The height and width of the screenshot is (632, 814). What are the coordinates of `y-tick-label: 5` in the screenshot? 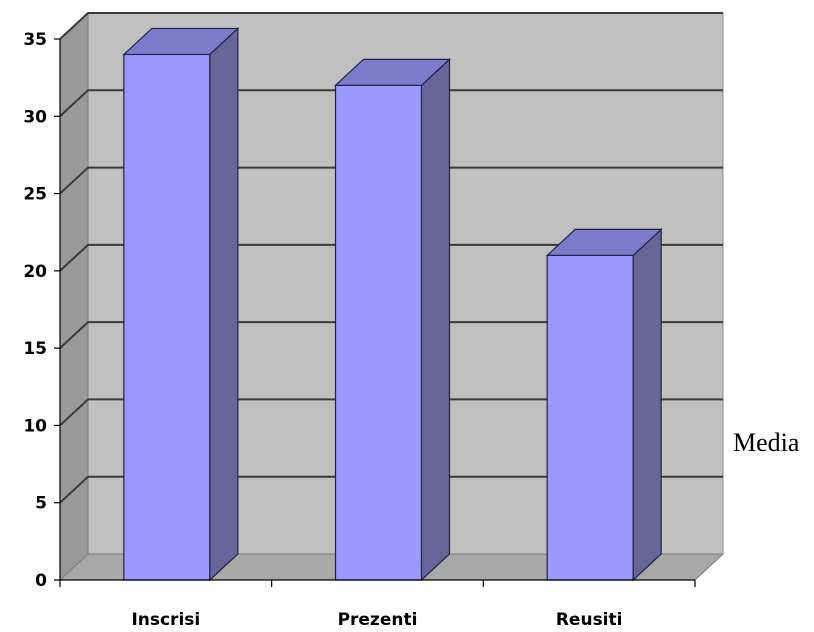 It's located at (41, 504).